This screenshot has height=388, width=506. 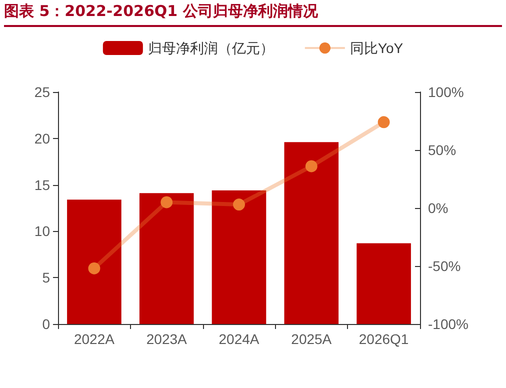 What do you see at coordinates (42, 92) in the screenshot?
I see `y-tick-label: 25` at bounding box center [42, 92].